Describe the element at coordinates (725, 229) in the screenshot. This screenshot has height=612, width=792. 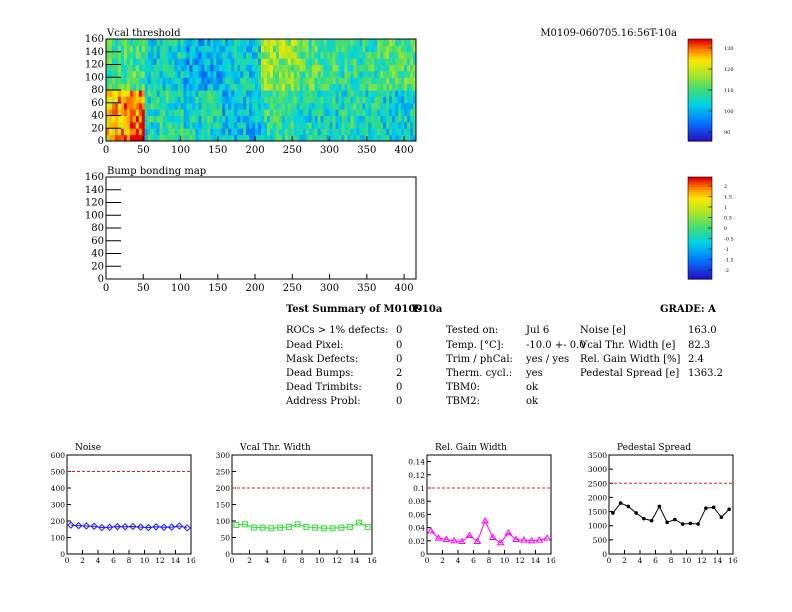
I see `palette-label: 0` at that location.